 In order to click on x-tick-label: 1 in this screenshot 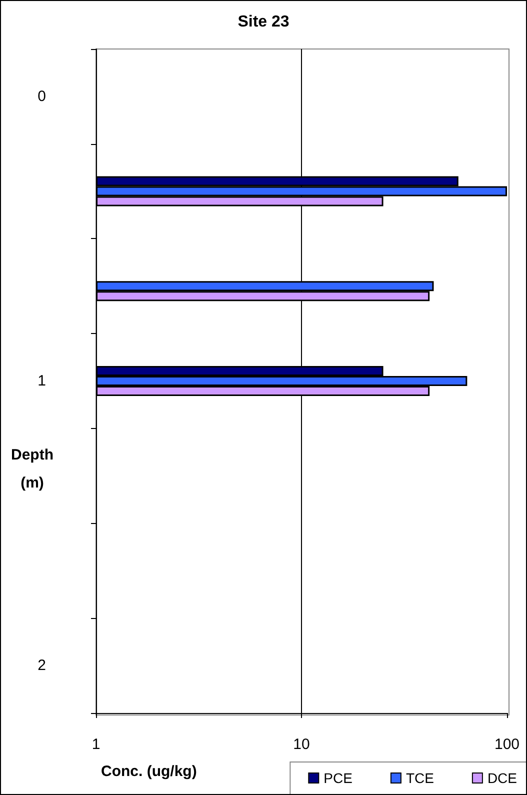, I will do `click(96, 744)`.